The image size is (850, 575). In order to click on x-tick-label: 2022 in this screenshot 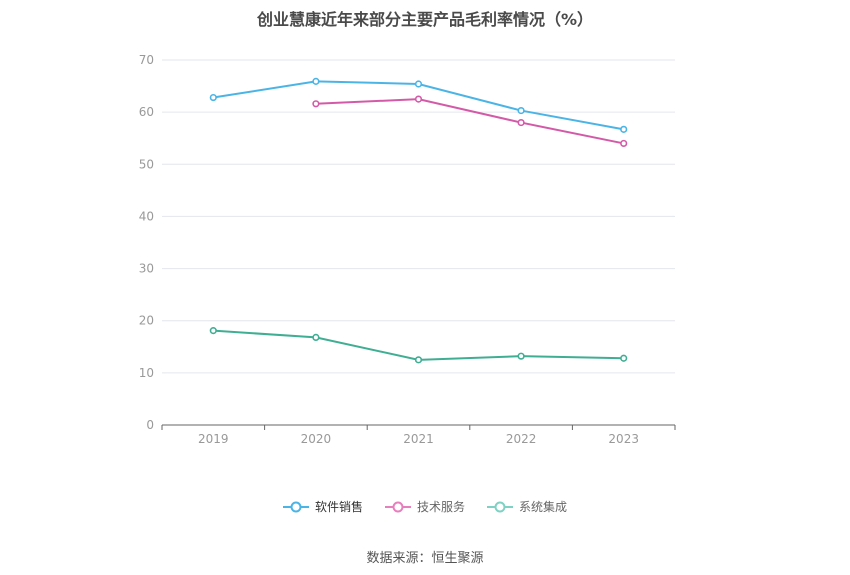, I will do `click(521, 439)`.